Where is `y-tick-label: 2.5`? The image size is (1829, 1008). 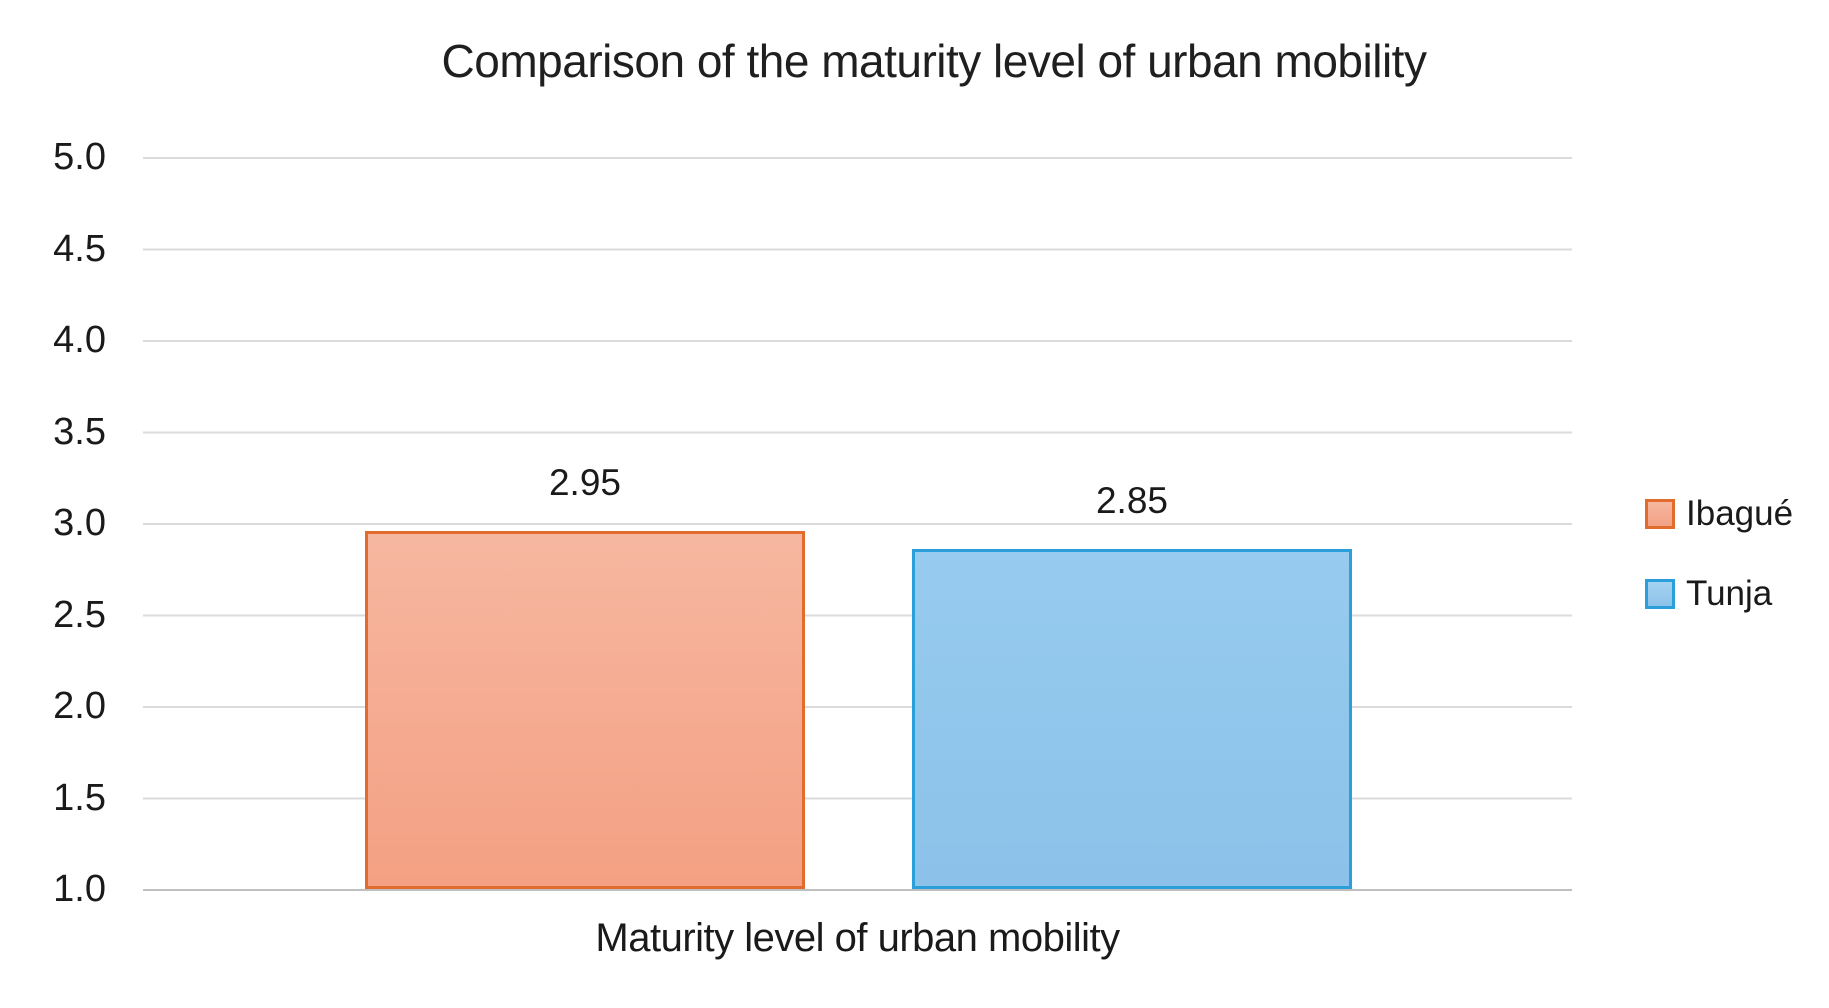
y-tick-label: 2.5 is located at coordinates (79, 614).